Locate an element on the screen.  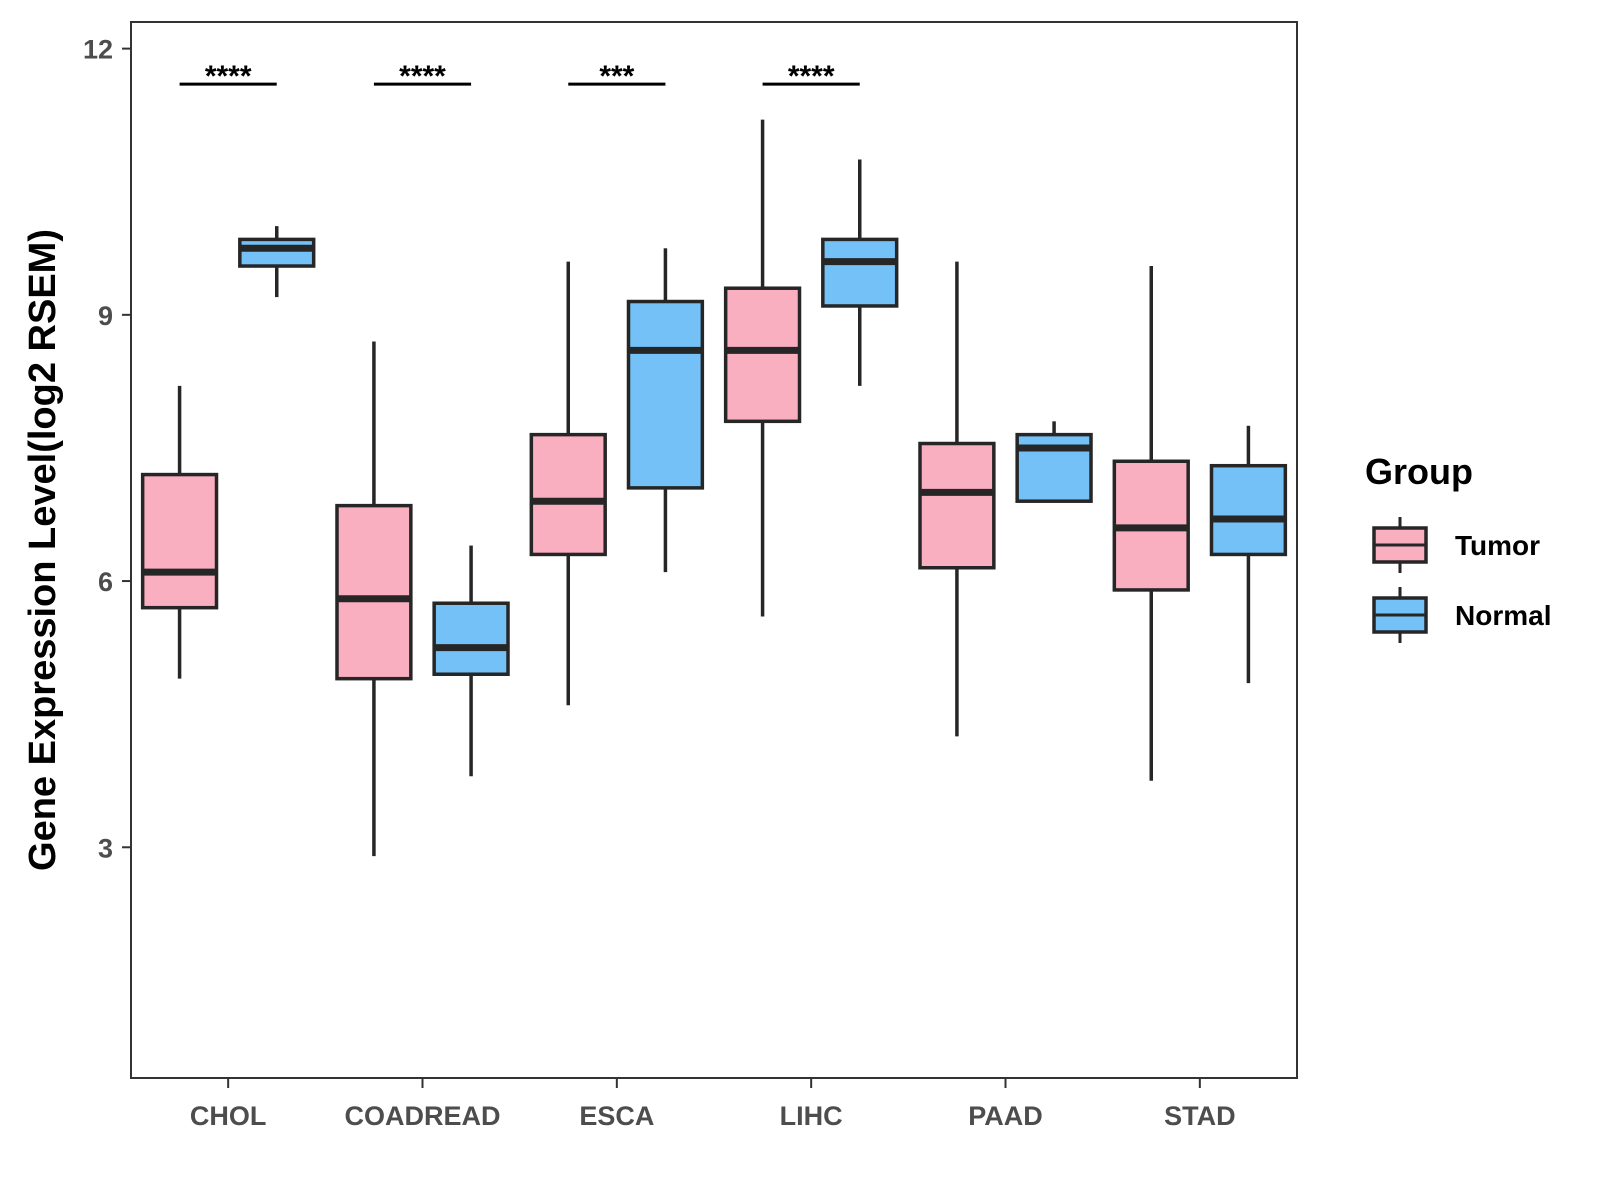
y-tick-label: 9 is located at coordinates (105, 316).